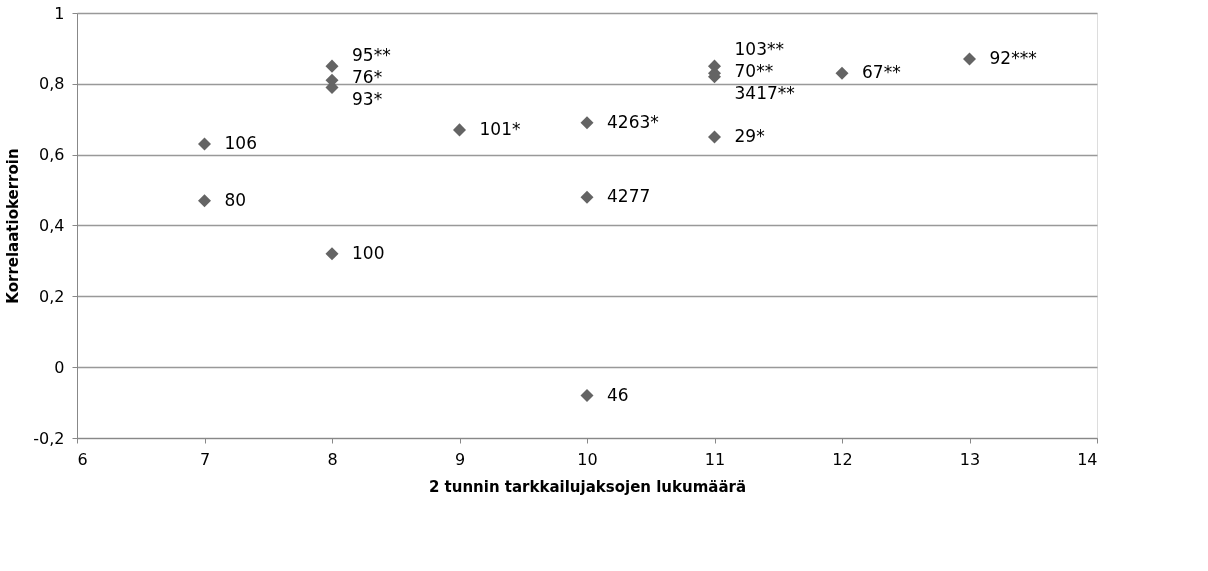 The image size is (1208, 571). I want to click on annotation: 103**, so click(759, 49).